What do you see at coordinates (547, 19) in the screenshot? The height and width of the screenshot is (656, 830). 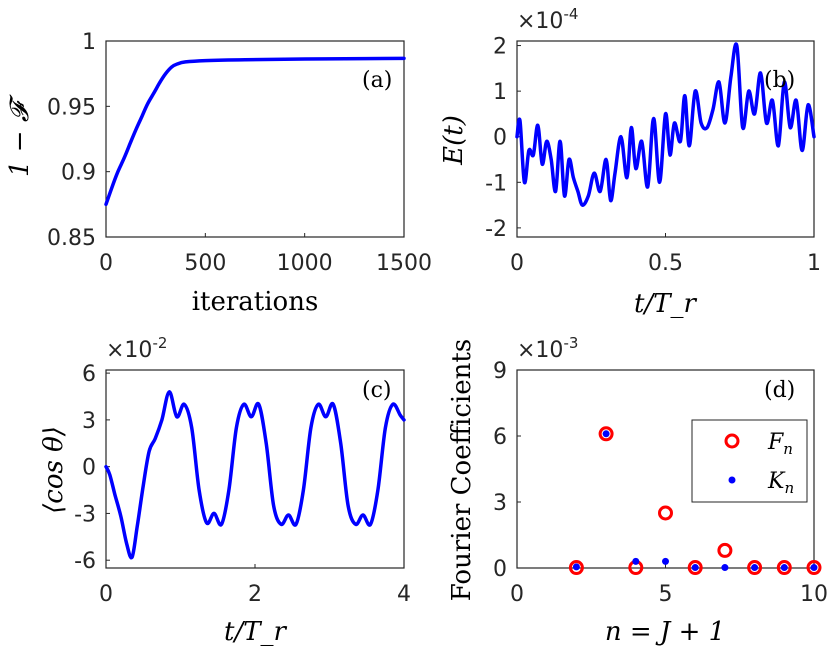 I see `panel-b-multiplier: ×10⁻⁴` at bounding box center [547, 19].